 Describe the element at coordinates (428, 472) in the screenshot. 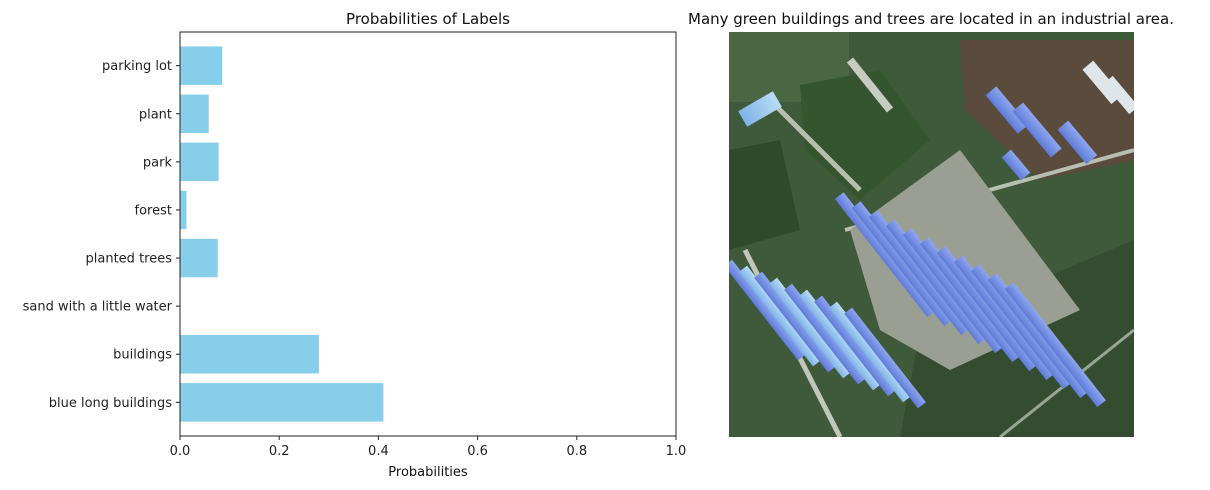

I see `x-axis-label: Probabilities` at that location.